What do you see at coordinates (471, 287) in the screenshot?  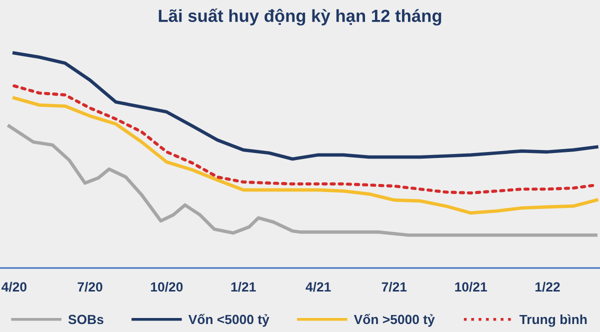 I see `x-tick-label: 10/21` at bounding box center [471, 287].